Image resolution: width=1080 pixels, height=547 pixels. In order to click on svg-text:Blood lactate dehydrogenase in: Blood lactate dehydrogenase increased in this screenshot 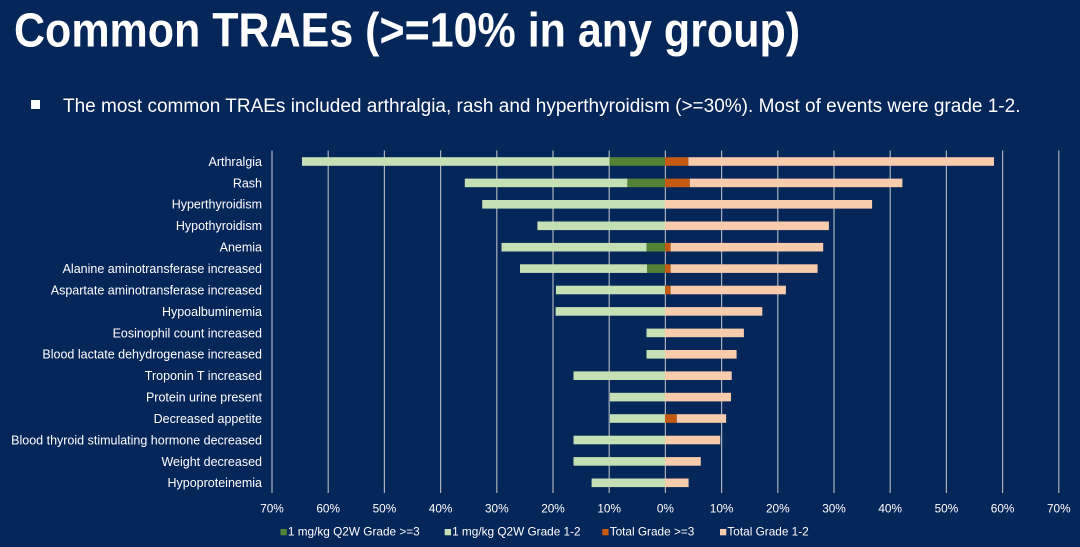, I will do `click(152, 355)`.